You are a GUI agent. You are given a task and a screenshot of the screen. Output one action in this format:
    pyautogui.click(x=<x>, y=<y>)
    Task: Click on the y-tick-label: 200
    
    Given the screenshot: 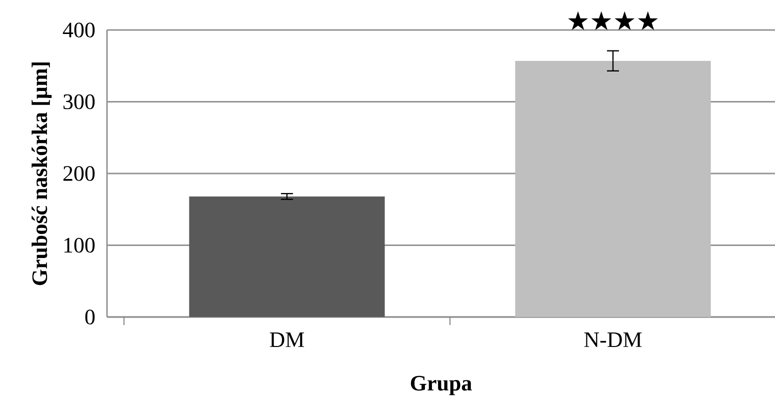 What is the action you would take?
    pyautogui.click(x=79, y=173)
    